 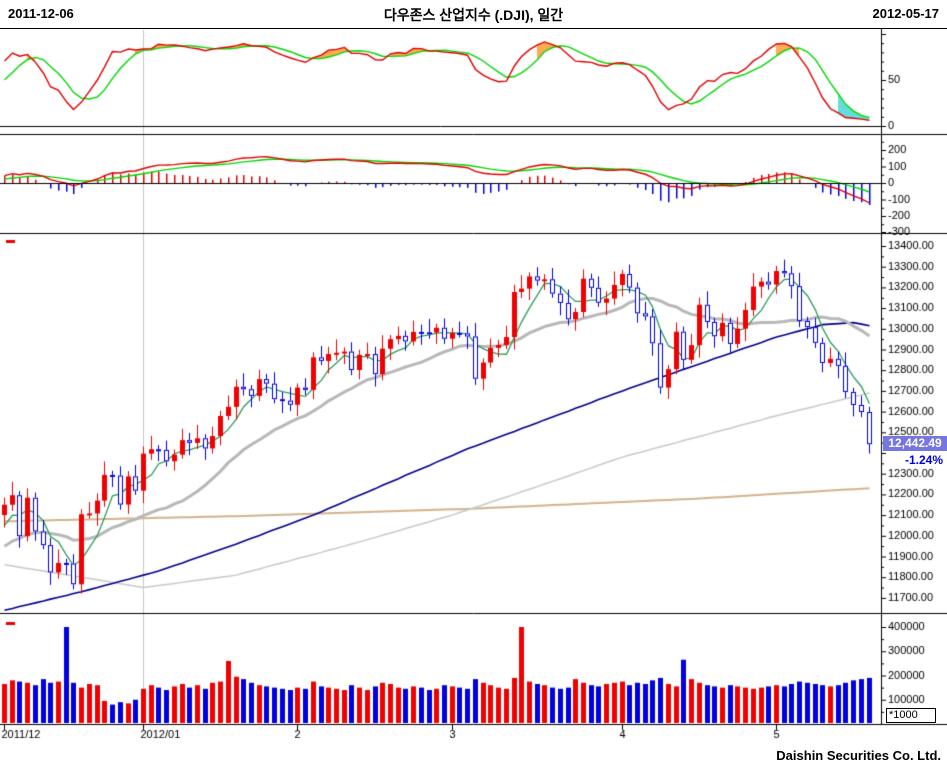 I want to click on chart-title: 다우존스 산업지수 (.DJI), 일간, so click(x=473, y=15).